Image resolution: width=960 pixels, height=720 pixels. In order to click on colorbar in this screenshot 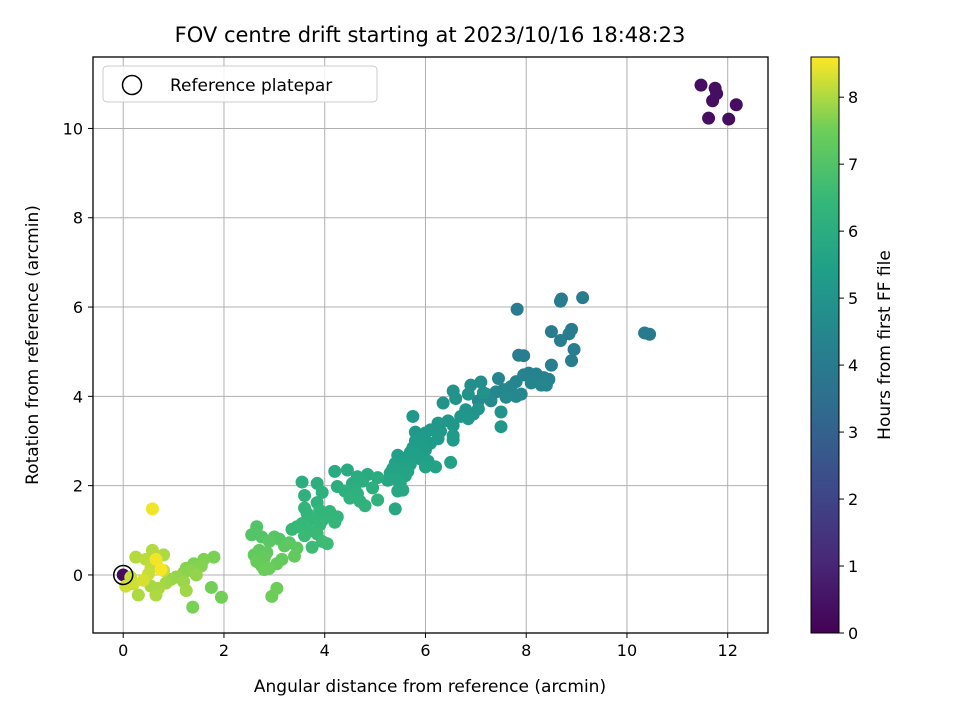, I will do `click(825, 345)`.